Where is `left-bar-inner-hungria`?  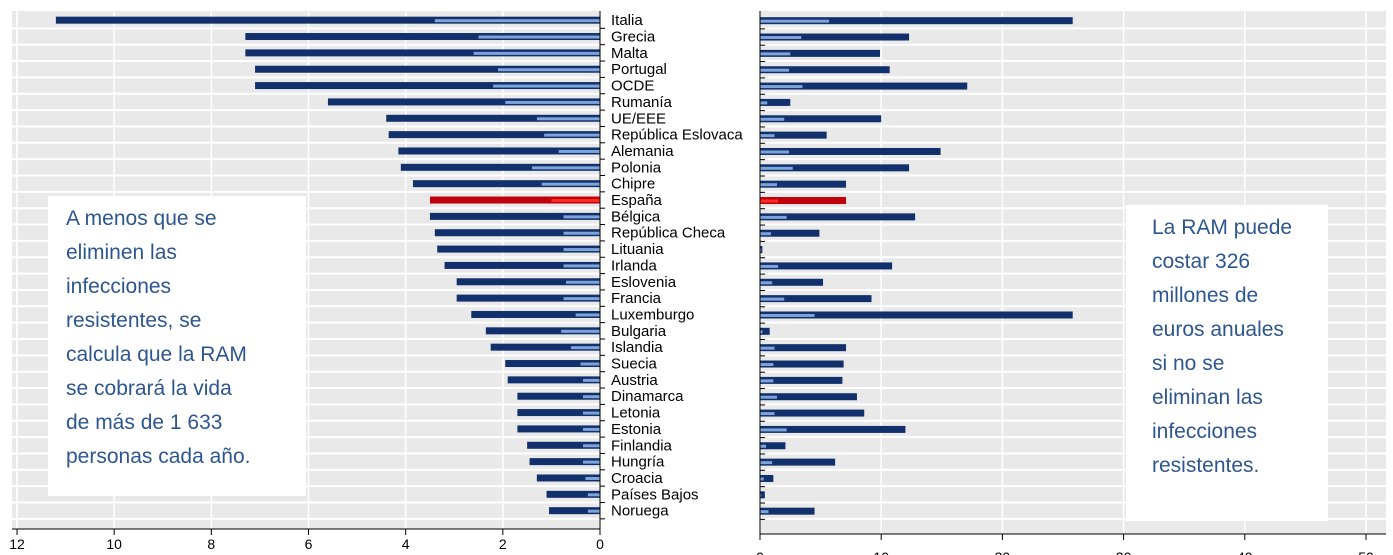
left-bar-inner-hungria is located at coordinates (591, 462).